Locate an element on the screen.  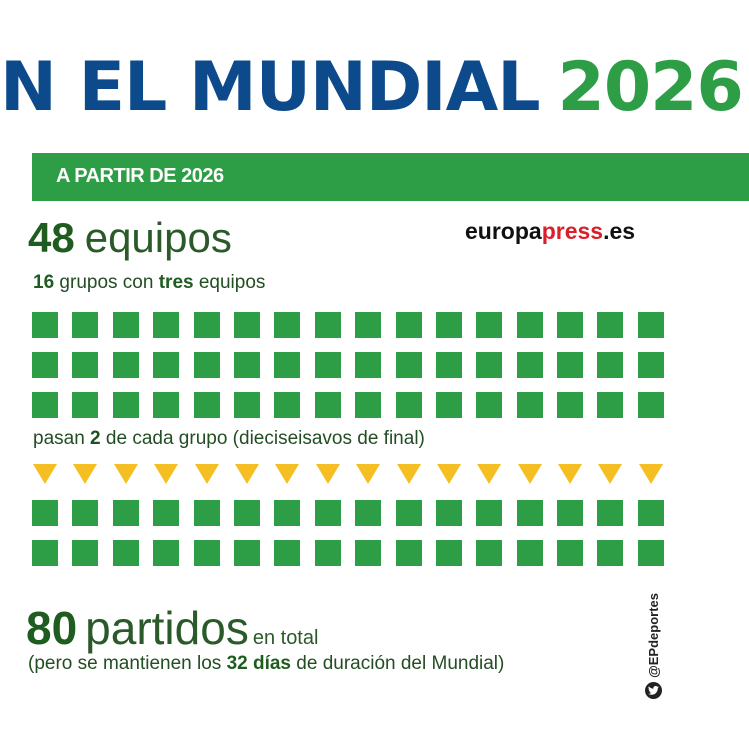
brand-part2: press is located at coordinates (572, 231).